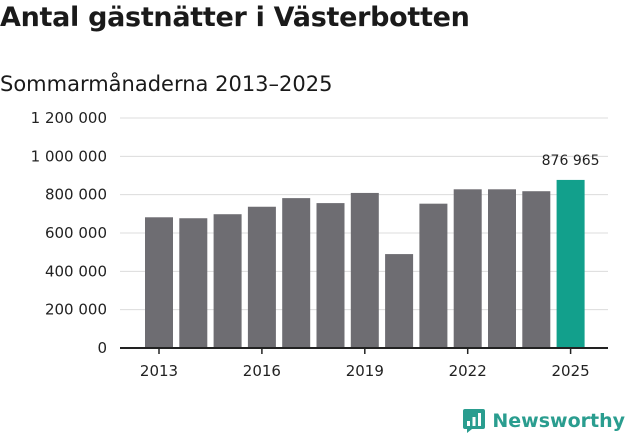 The image size is (631, 439). Describe the element at coordinates (571, 371) in the screenshot. I see `x-tick-label: 2025` at that location.